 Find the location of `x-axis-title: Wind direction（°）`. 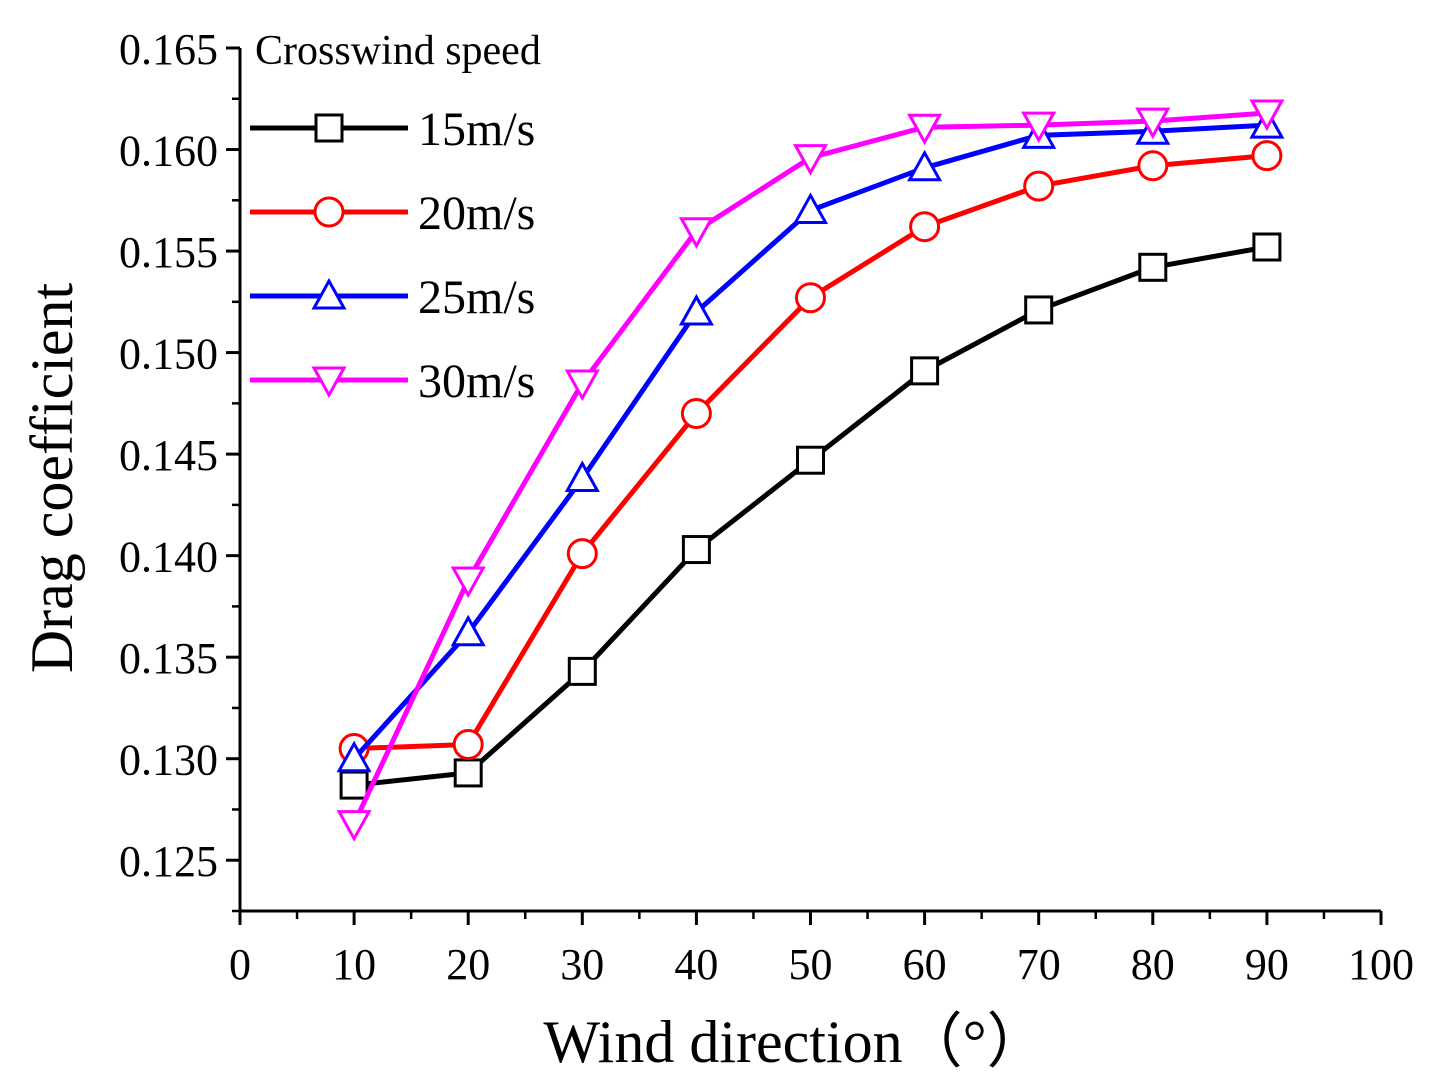

x-axis-title: Wind direction（°） is located at coordinates (794, 1042).